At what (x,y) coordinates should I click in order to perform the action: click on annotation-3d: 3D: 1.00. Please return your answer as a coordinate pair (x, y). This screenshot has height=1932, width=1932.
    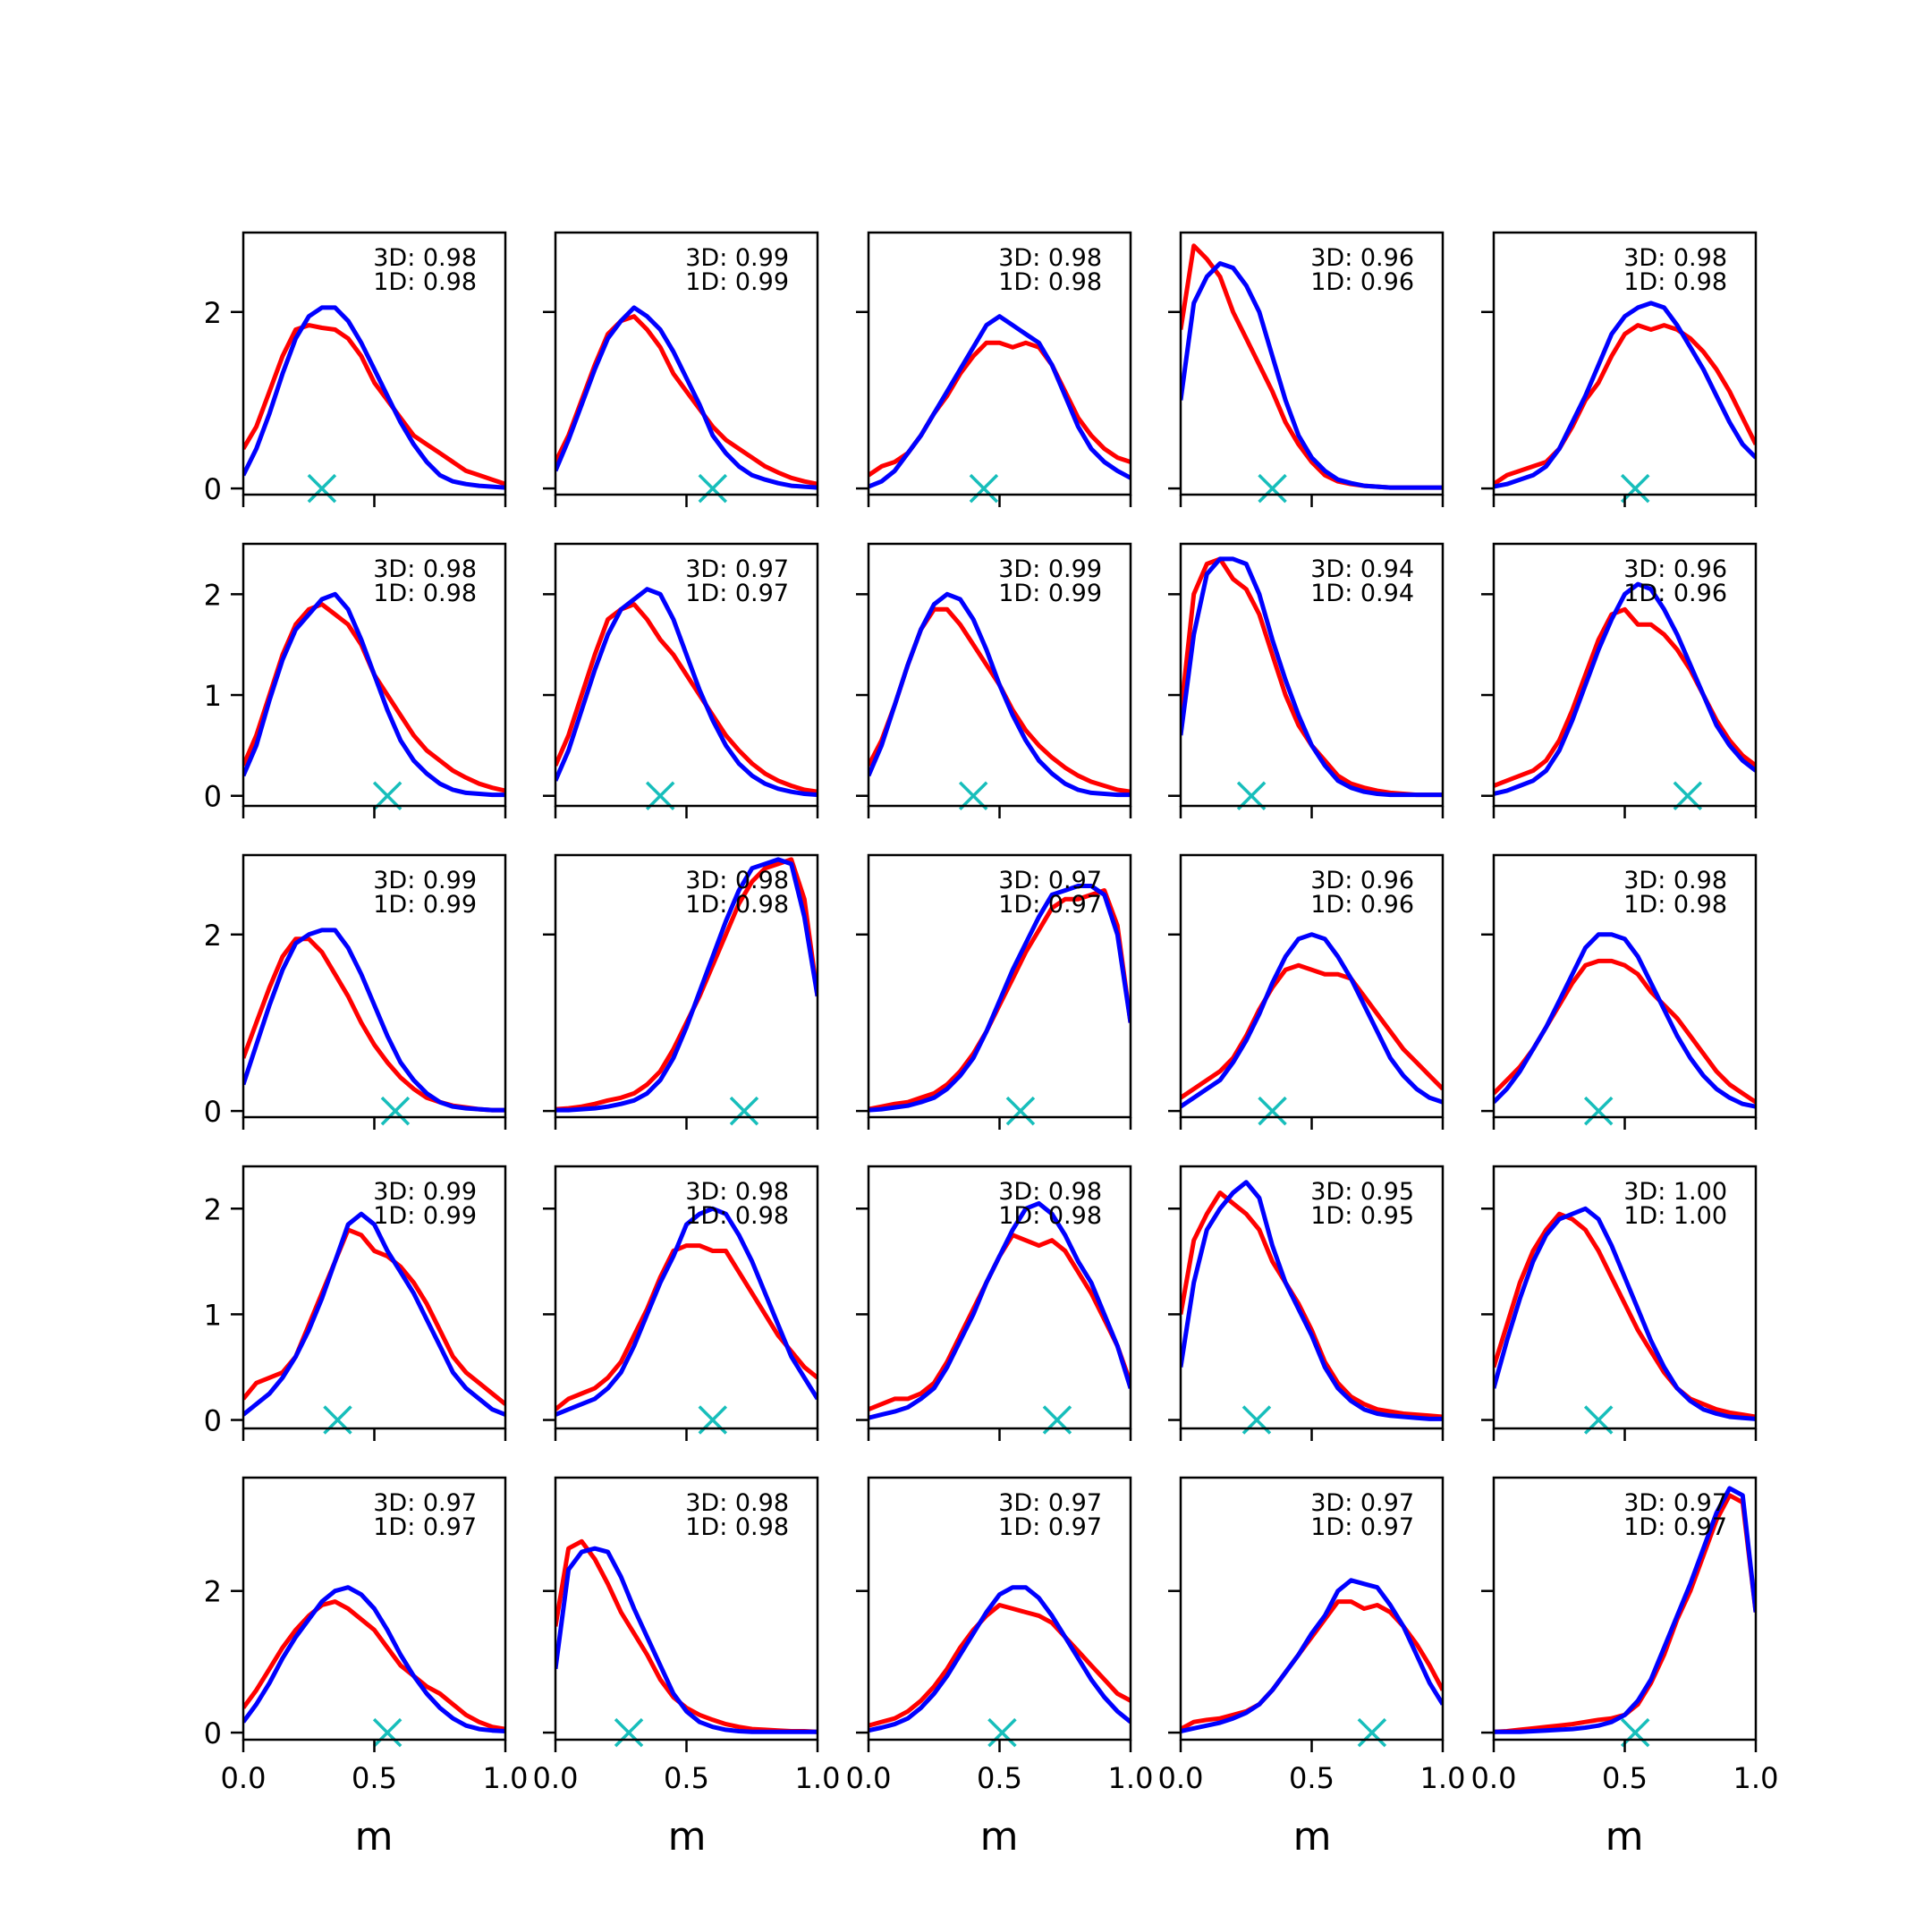
    Looking at the image, I should click on (1675, 1192).